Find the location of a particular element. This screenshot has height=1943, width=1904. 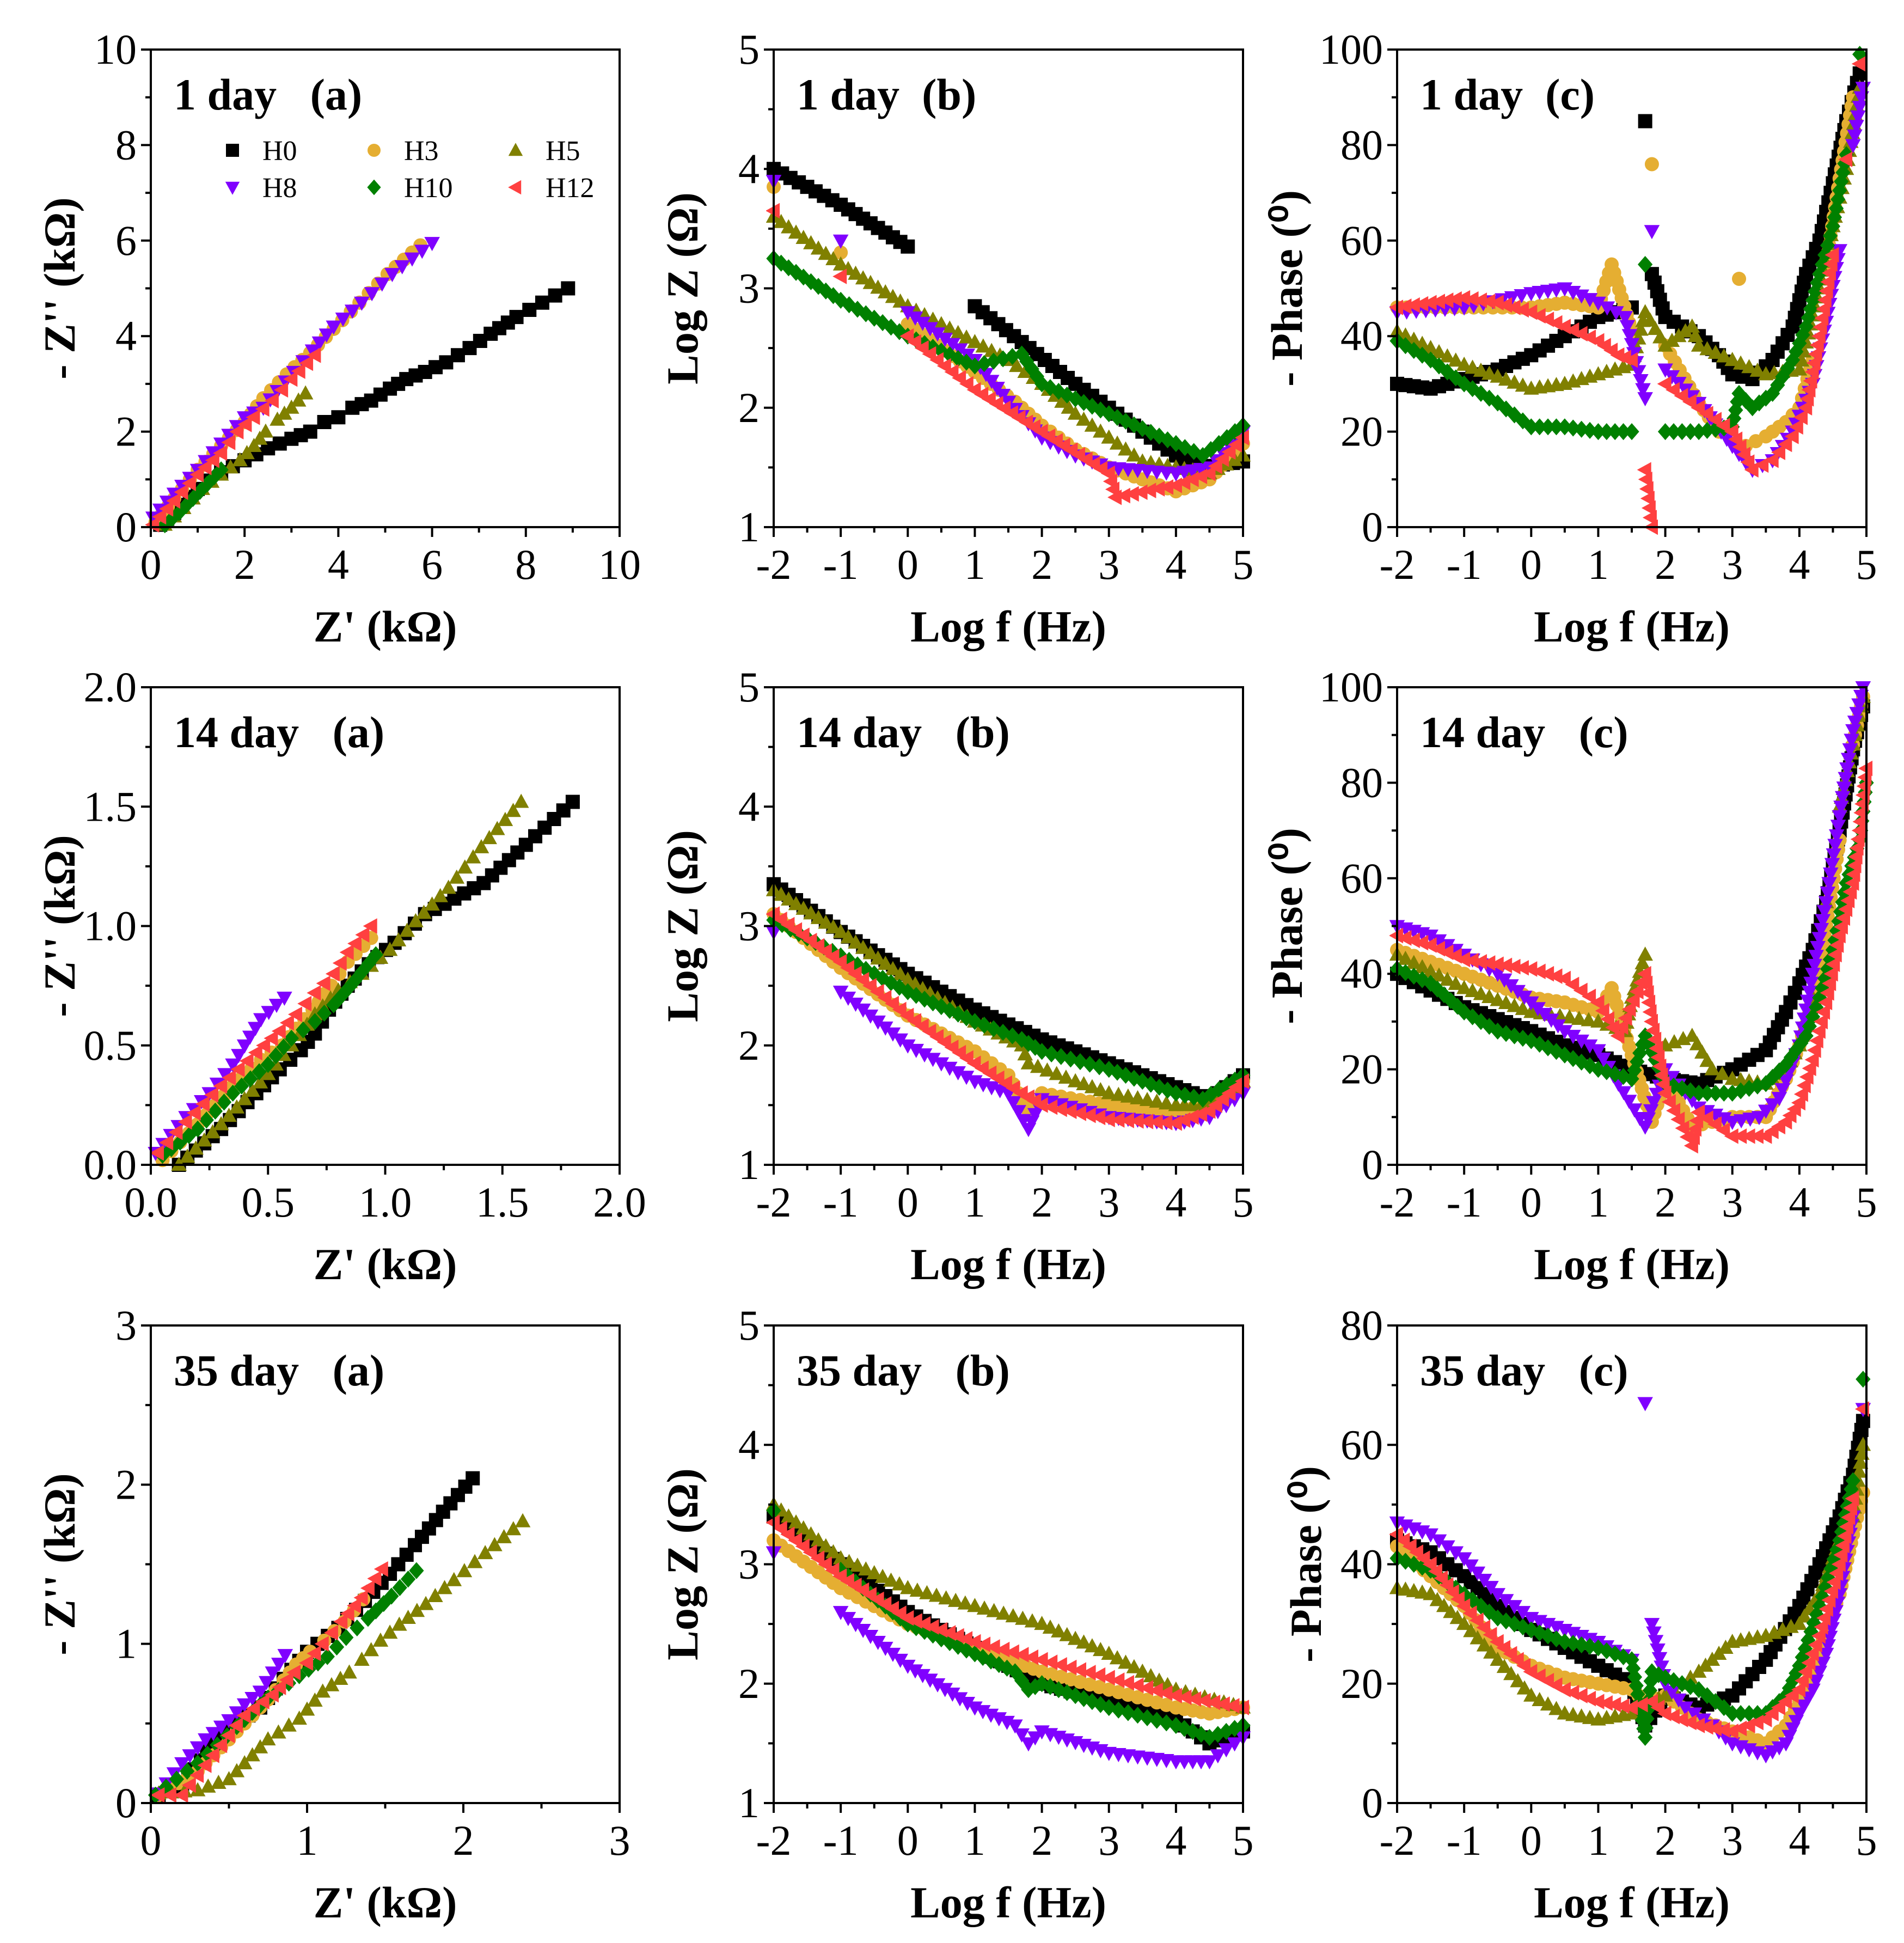

series-h10 is located at coordinates (1630, 1558).